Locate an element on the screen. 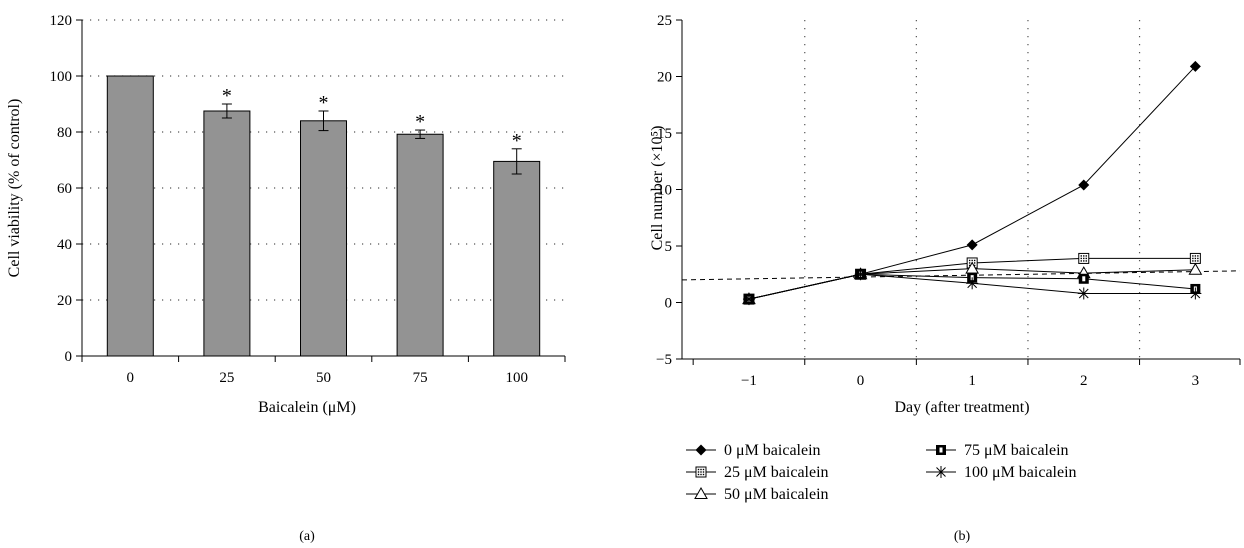 Image resolution: width=1244 pixels, height=548 pixels. y-tick-label-a: 120 is located at coordinates (61, 21).